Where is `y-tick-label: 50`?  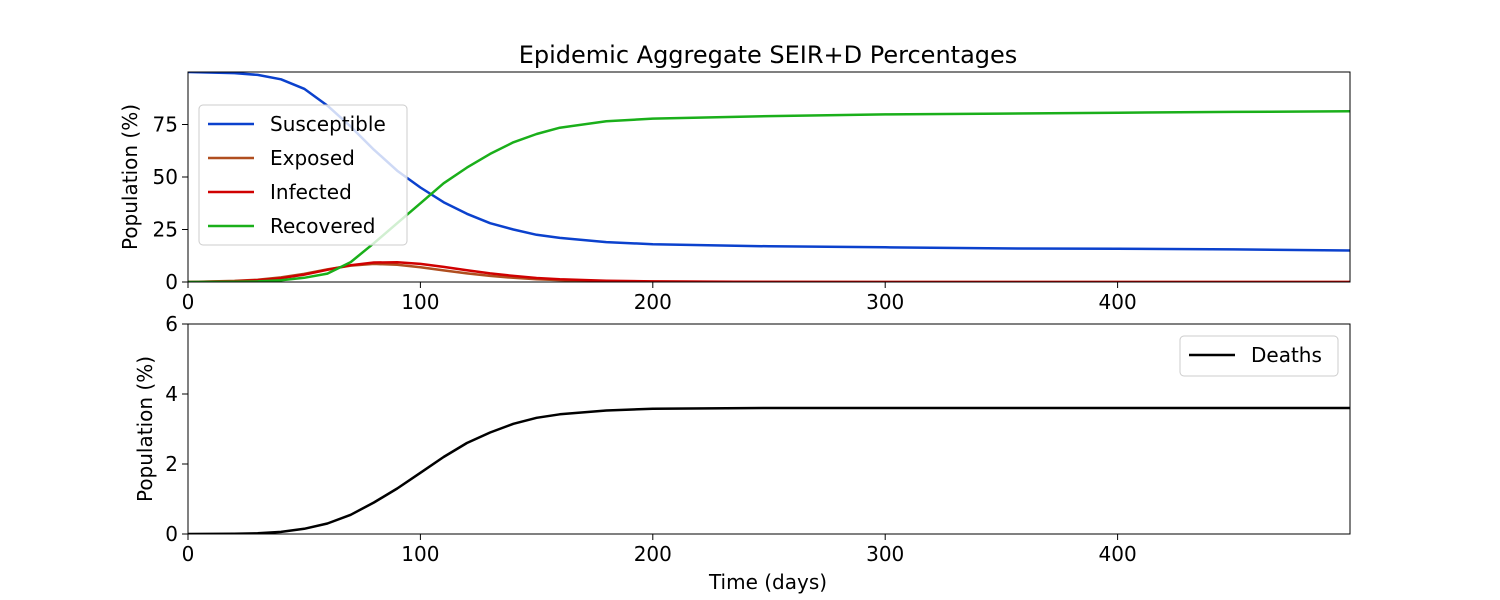
y-tick-label: 50 is located at coordinates (165, 177).